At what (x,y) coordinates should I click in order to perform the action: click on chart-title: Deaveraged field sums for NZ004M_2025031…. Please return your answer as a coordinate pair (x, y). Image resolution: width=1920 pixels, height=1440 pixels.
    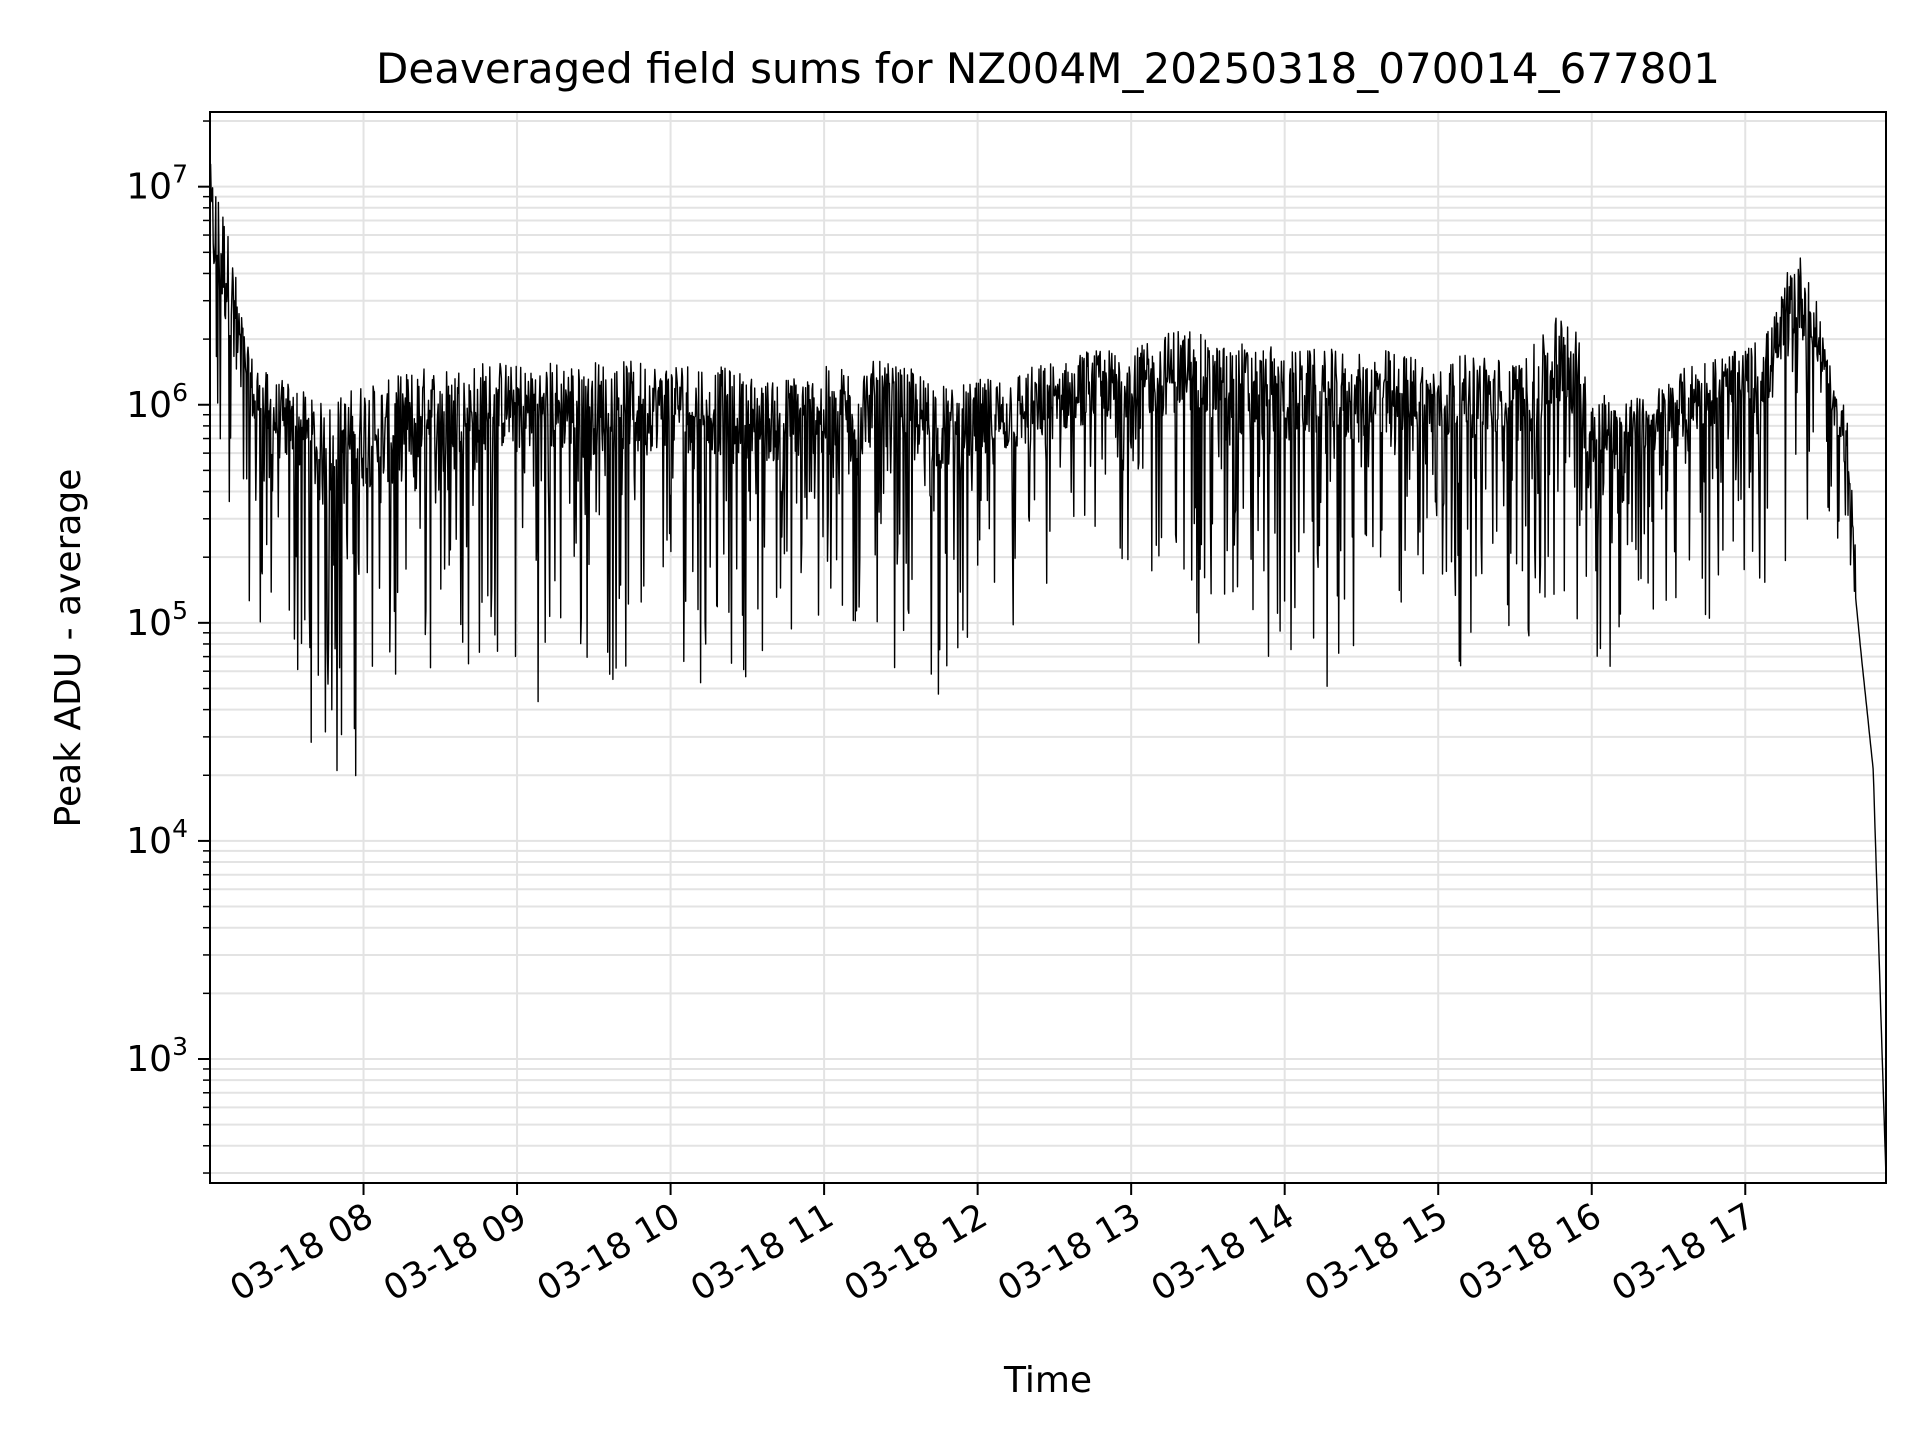
    Looking at the image, I should click on (1048, 68).